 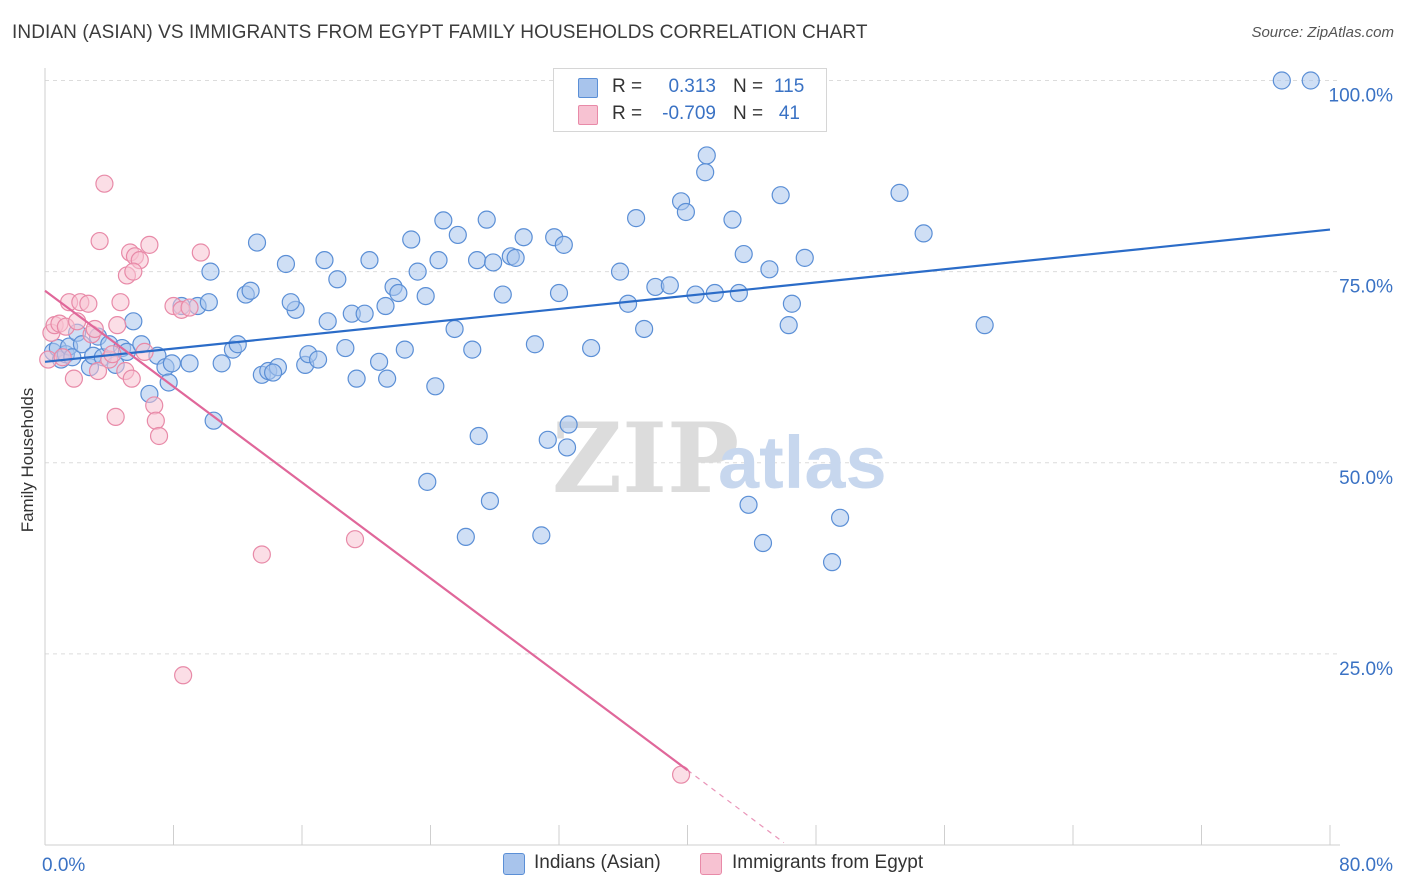 What do you see at coordinates (1366, 669) in the screenshot?
I see `y-tick-label-3: 25.0%` at bounding box center [1366, 669].